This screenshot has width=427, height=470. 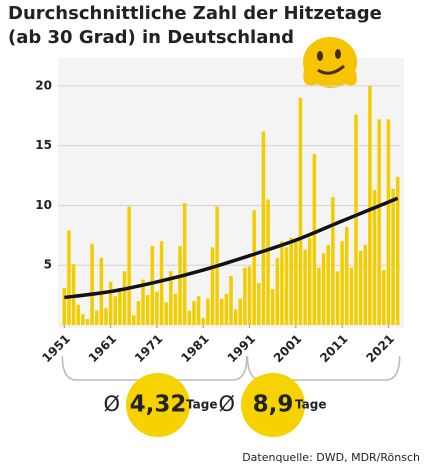 I want to click on y-tick-label: 5, so click(x=48, y=265).